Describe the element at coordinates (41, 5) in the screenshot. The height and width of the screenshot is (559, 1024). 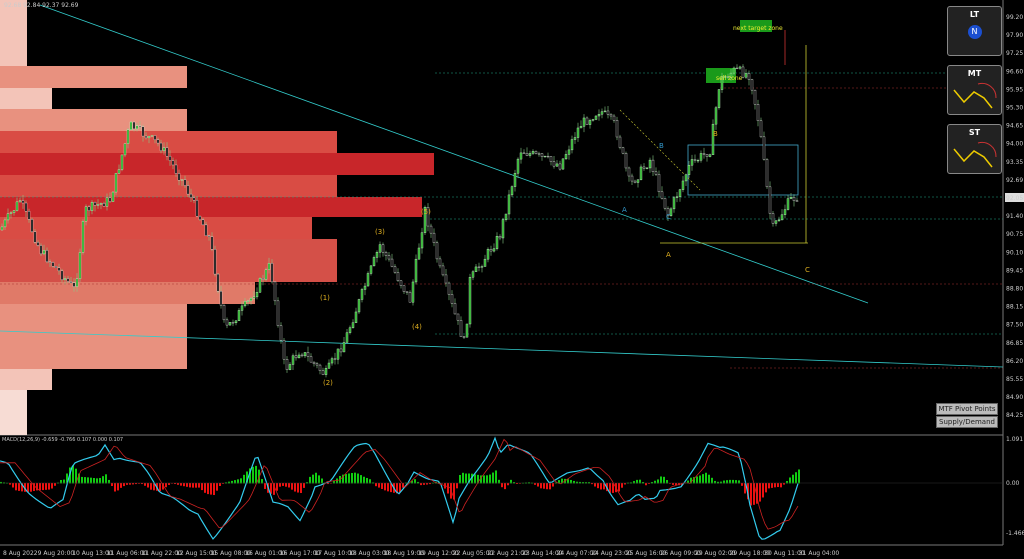
I see `ohlc: 92.68 92.84 92.37 92.69` at that location.